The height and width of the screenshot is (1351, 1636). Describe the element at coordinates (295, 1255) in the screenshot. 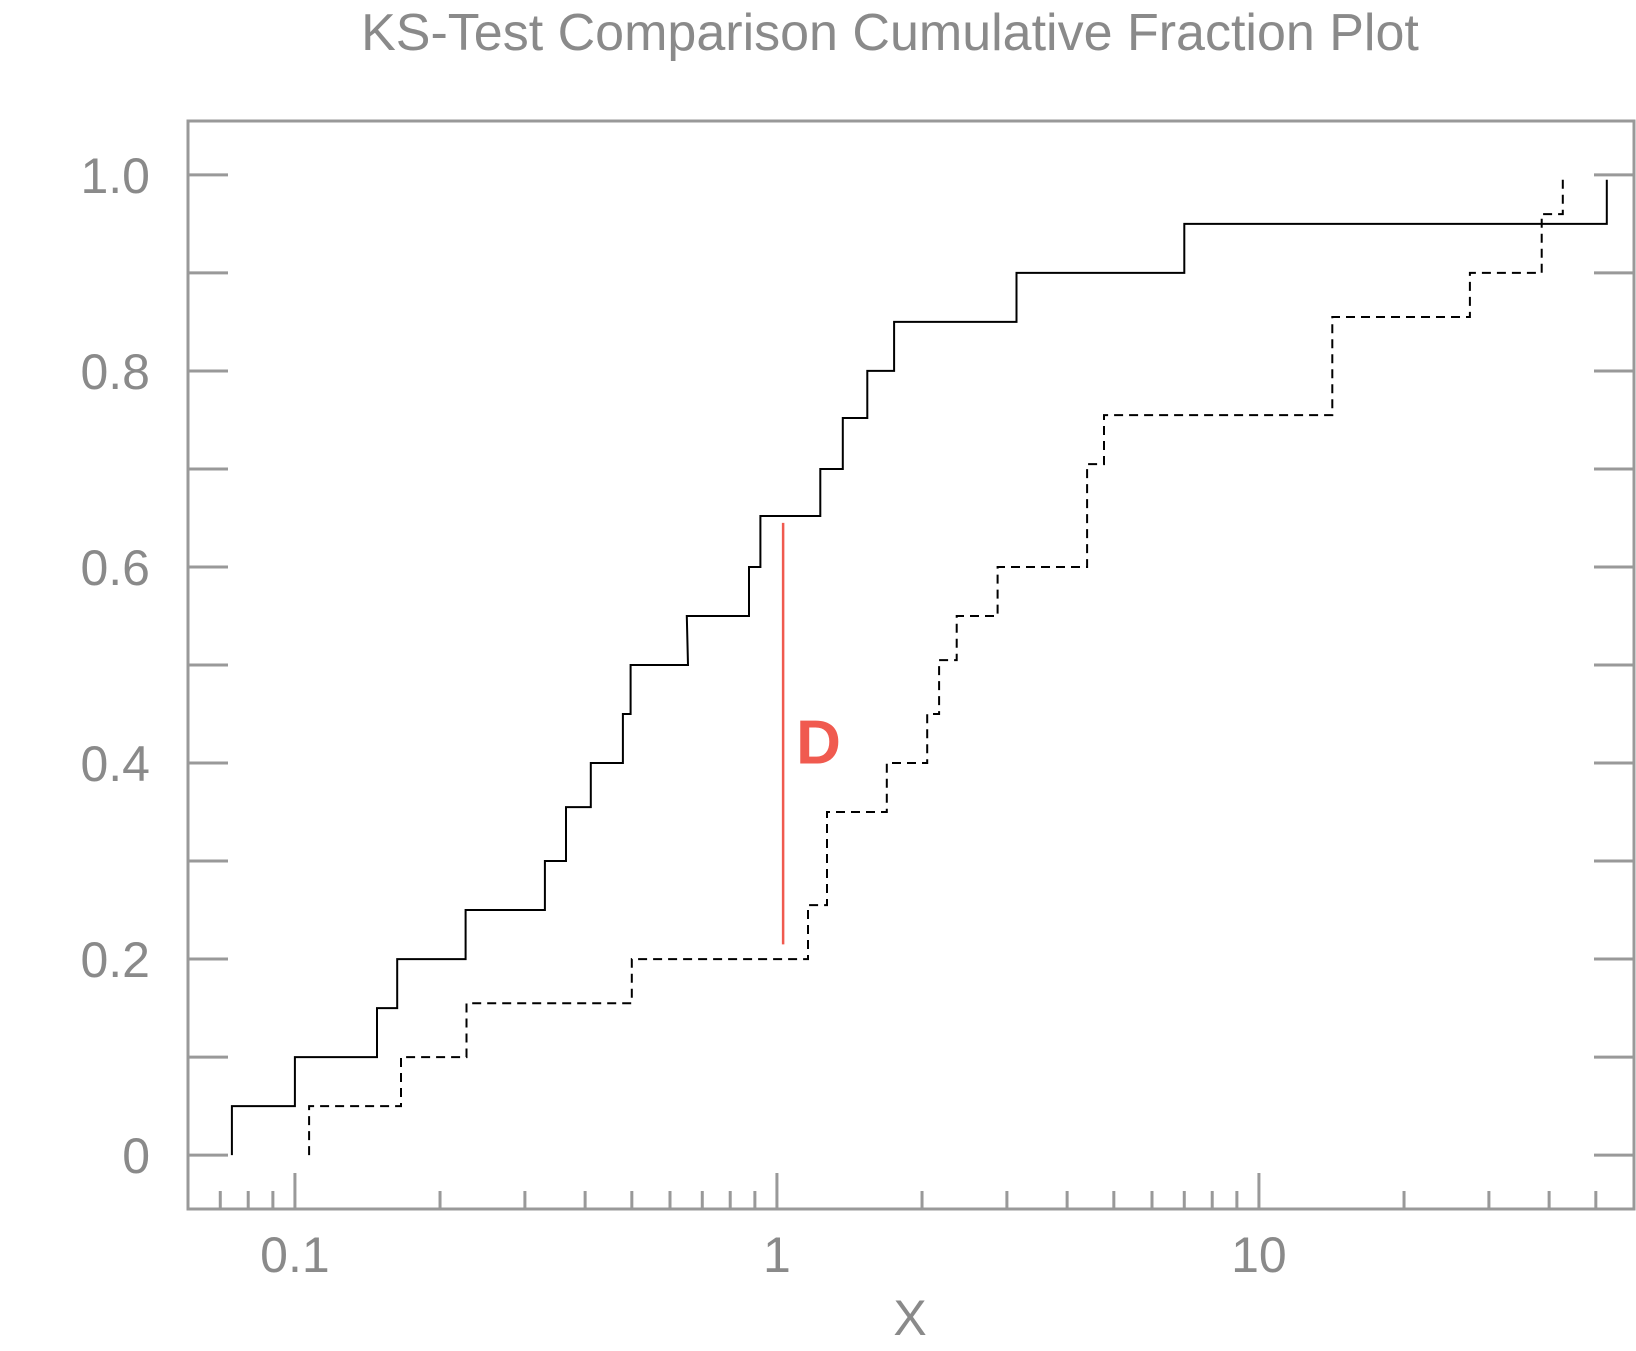

I see `x-tick-label: 0.1` at that location.